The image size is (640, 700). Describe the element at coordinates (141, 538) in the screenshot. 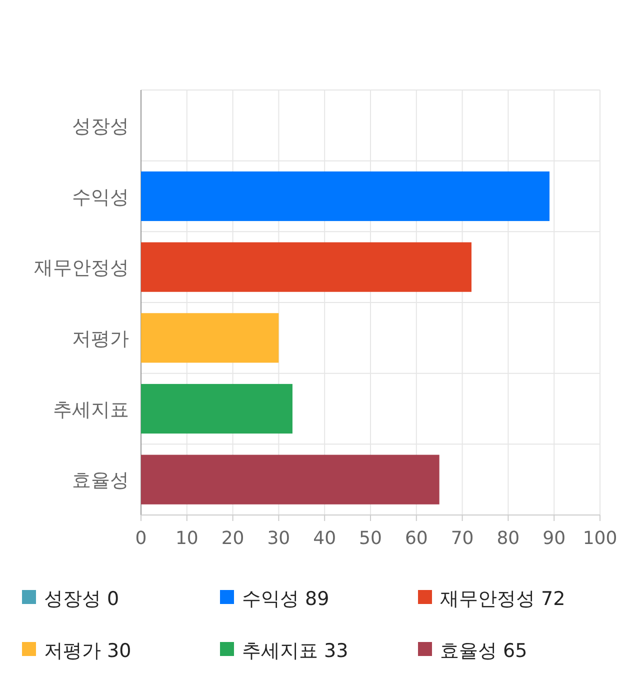

I see `x-tick-label: 0` at that location.